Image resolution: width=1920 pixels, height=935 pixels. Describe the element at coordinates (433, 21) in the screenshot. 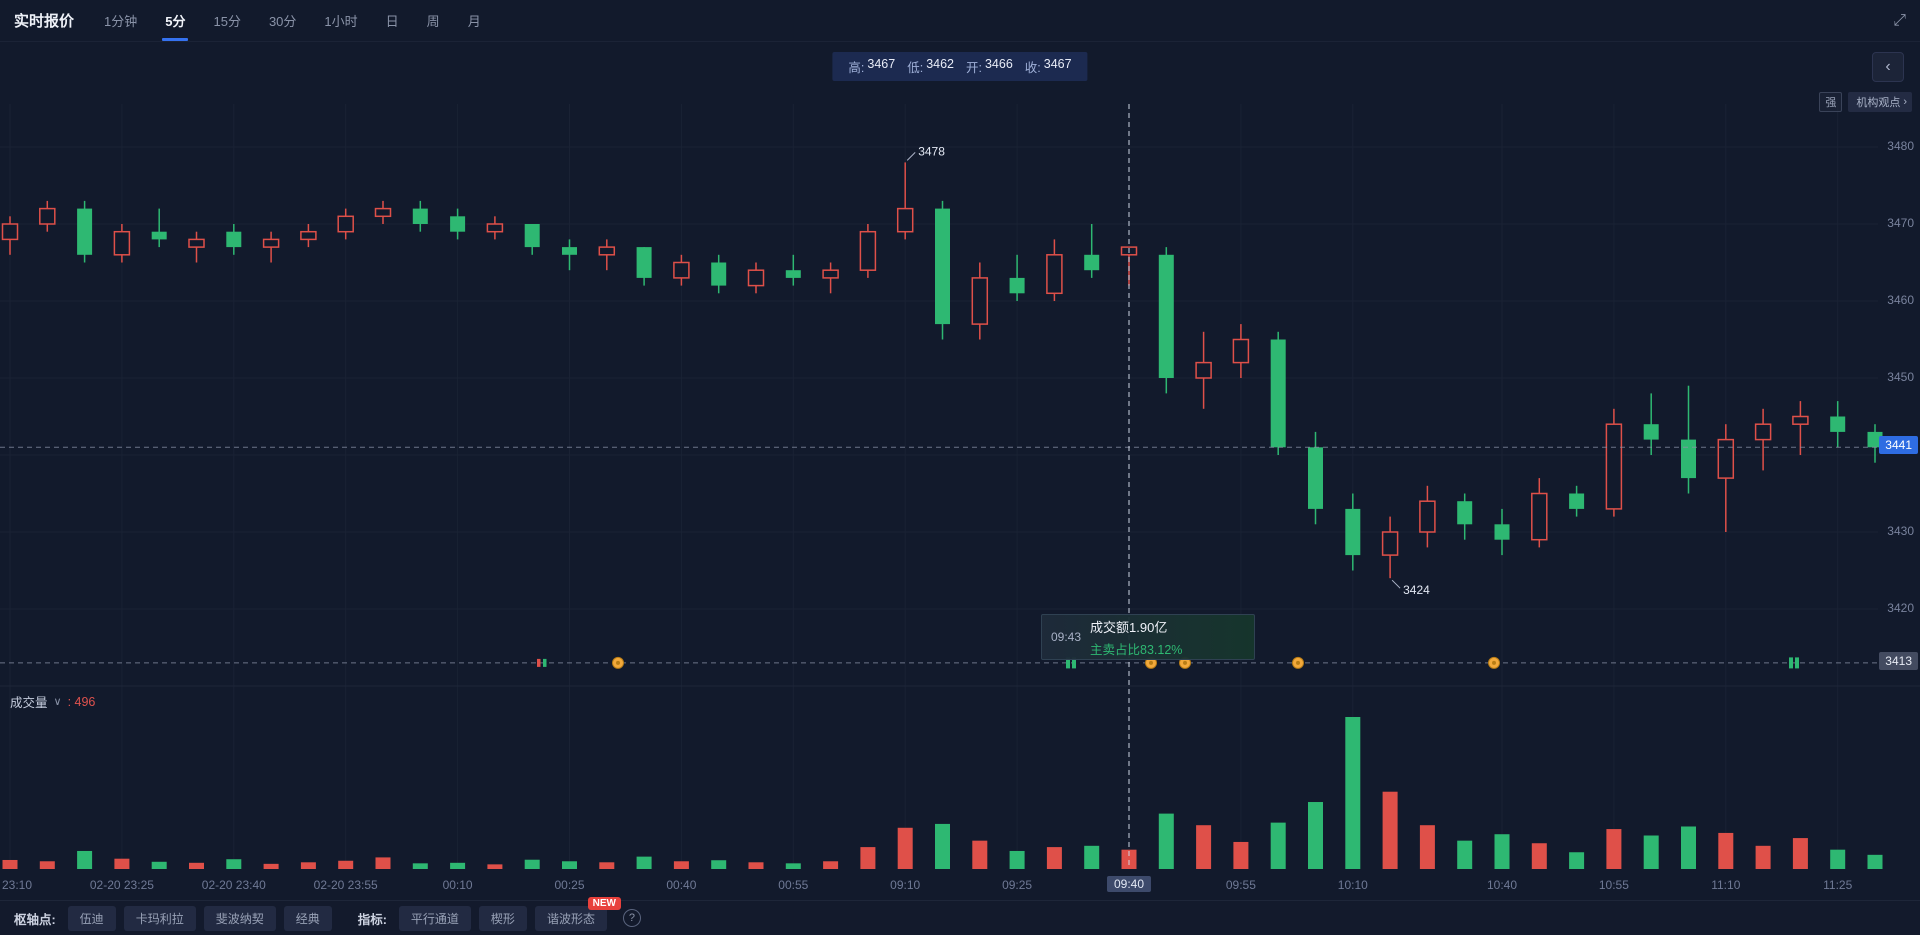

I see `timeframe-tab: 周` at that location.